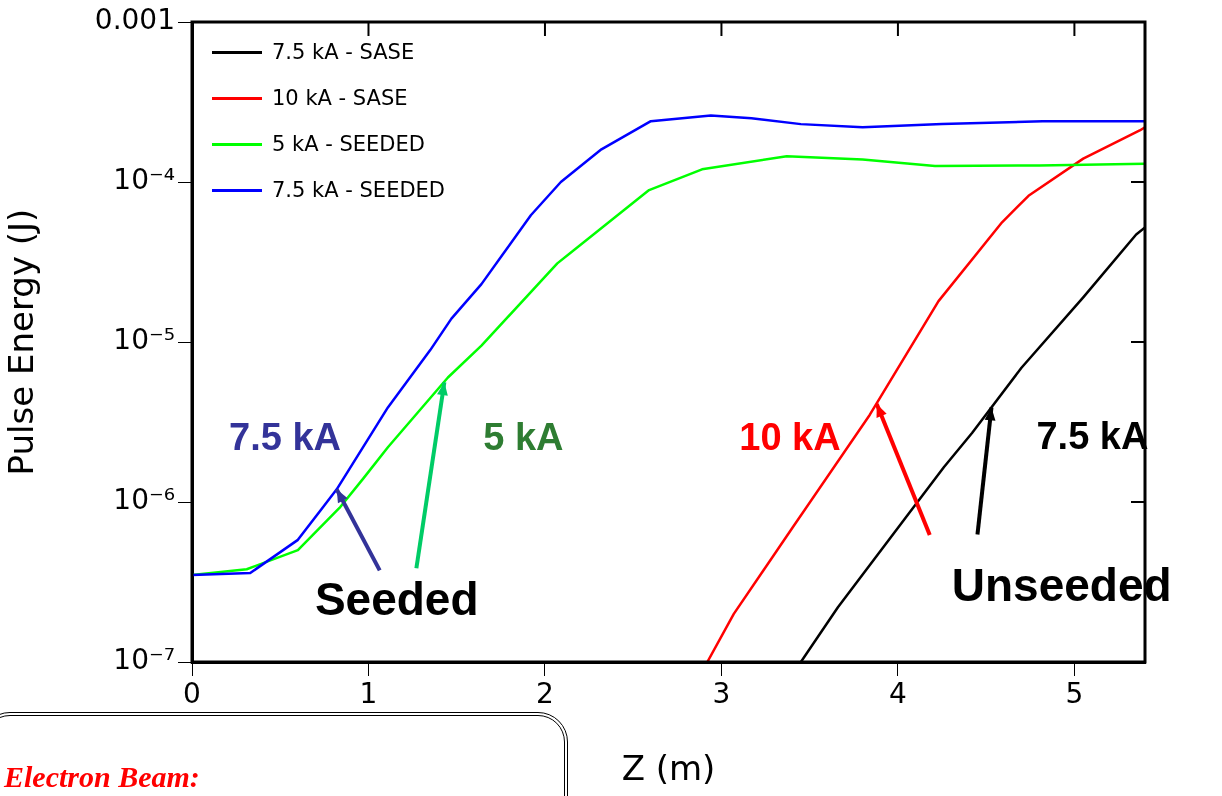 The image size is (1222, 796). I want to click on legend-label: 10 kA - SASE, so click(340, 98).